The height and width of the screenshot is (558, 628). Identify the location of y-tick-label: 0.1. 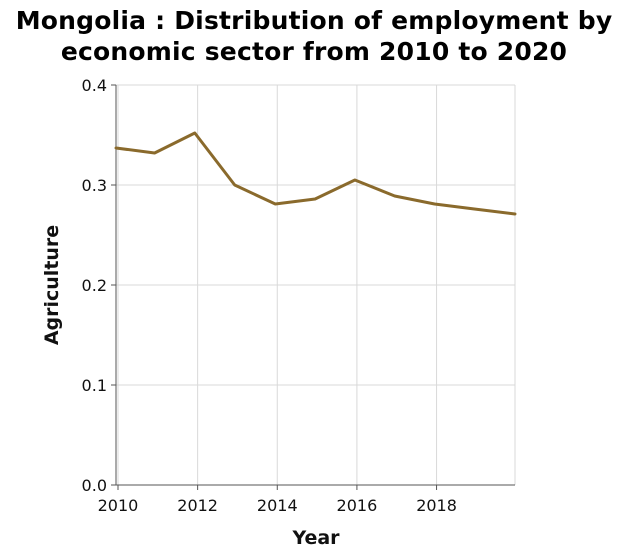
(94, 385).